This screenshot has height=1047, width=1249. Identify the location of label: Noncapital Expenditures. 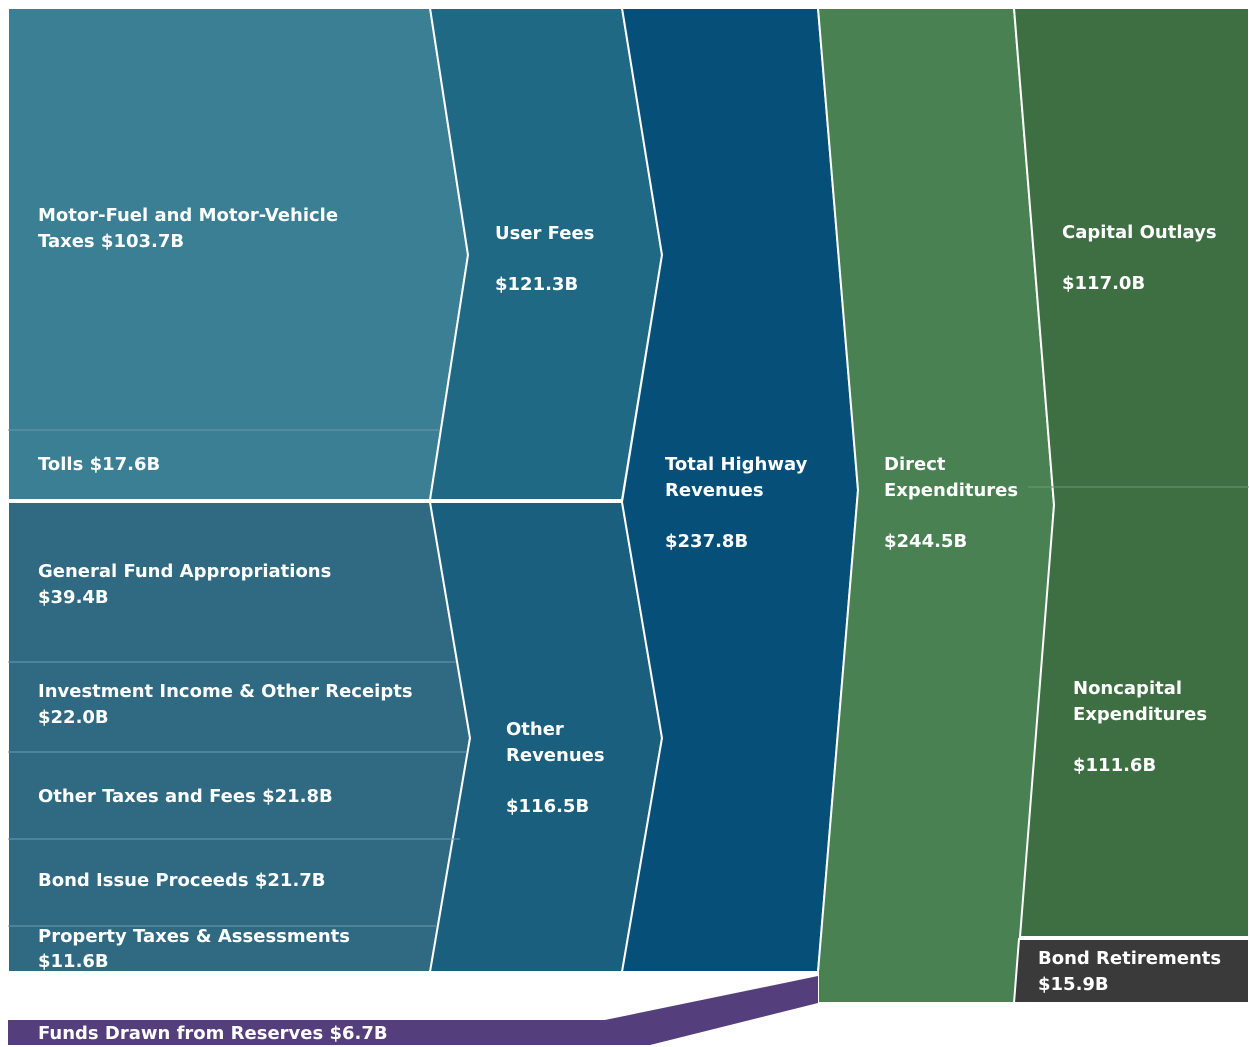
(1140, 701).